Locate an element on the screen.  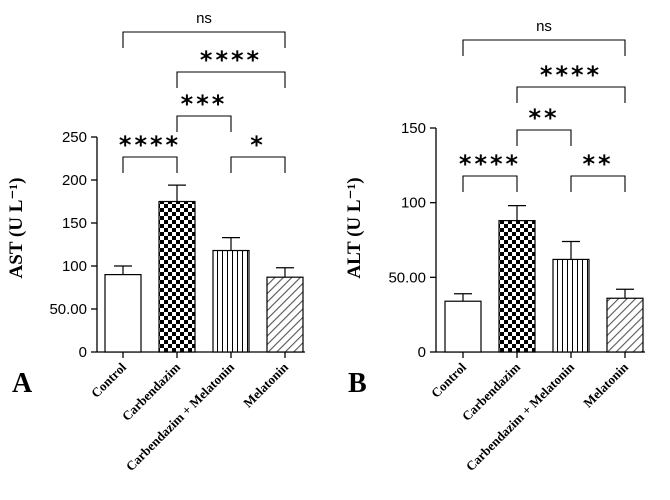
y-axis-label: AST (U L⁻¹) is located at coordinates (16, 228).